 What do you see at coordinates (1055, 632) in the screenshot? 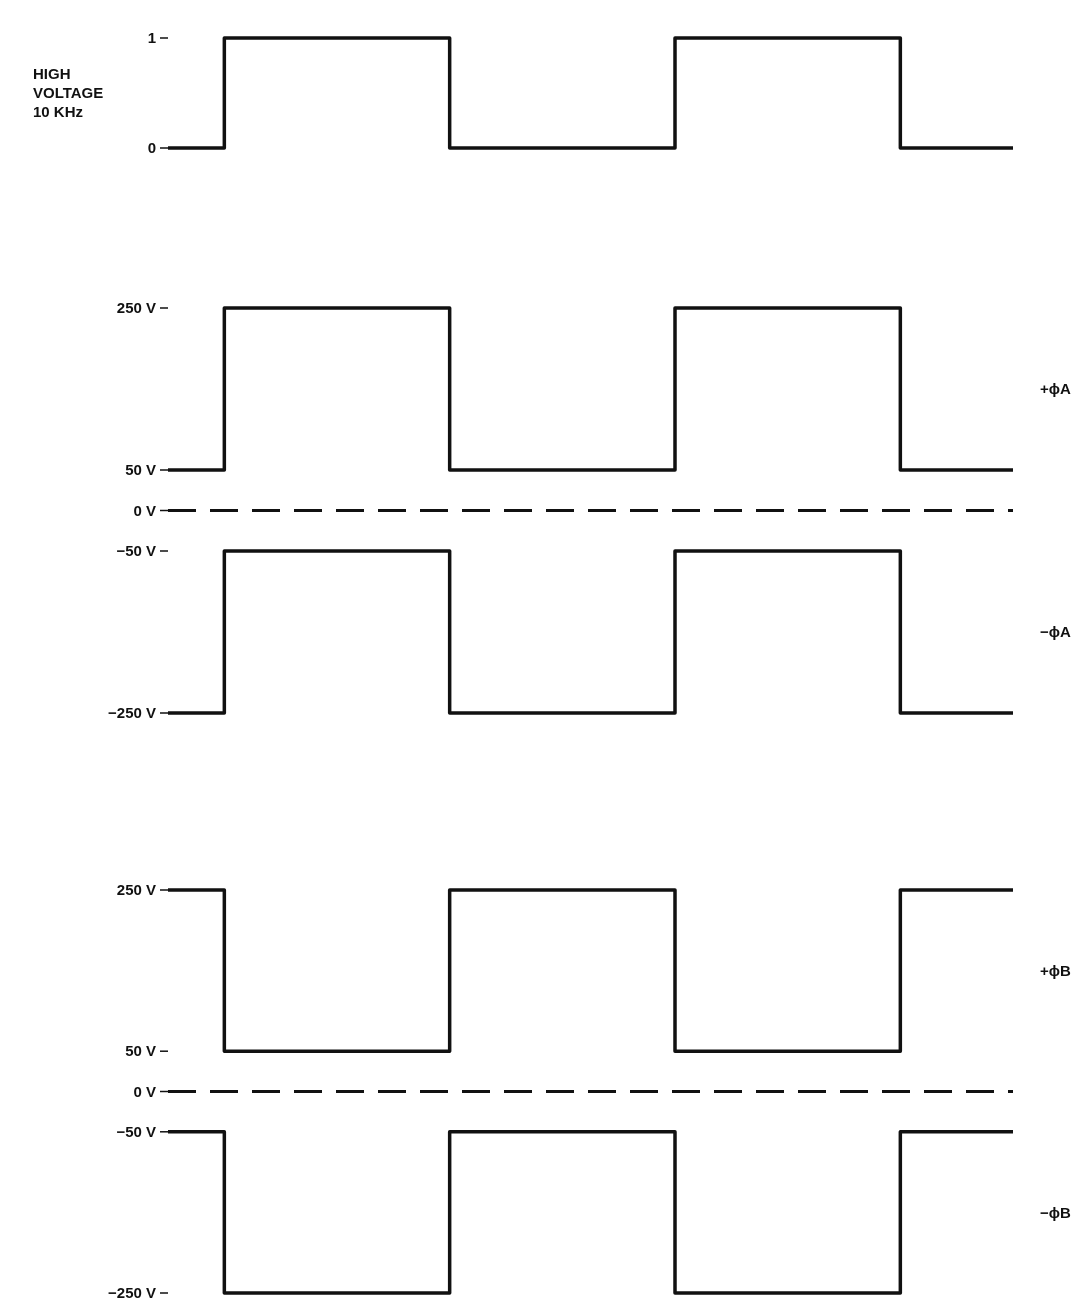
I see `text: −ϕA` at bounding box center [1055, 632].